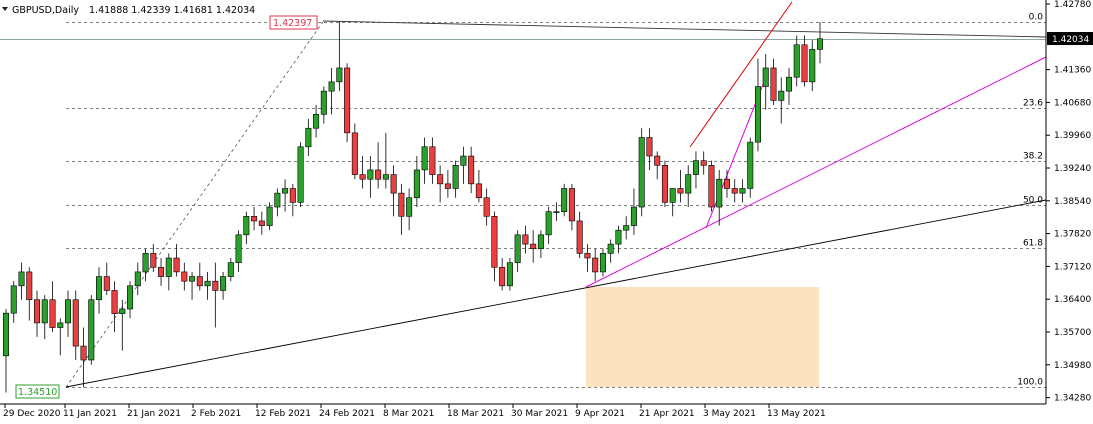 The image size is (1093, 424). What do you see at coordinates (729, 414) in the screenshot?
I see `x-tick-label: 3 May 2021` at bounding box center [729, 414].